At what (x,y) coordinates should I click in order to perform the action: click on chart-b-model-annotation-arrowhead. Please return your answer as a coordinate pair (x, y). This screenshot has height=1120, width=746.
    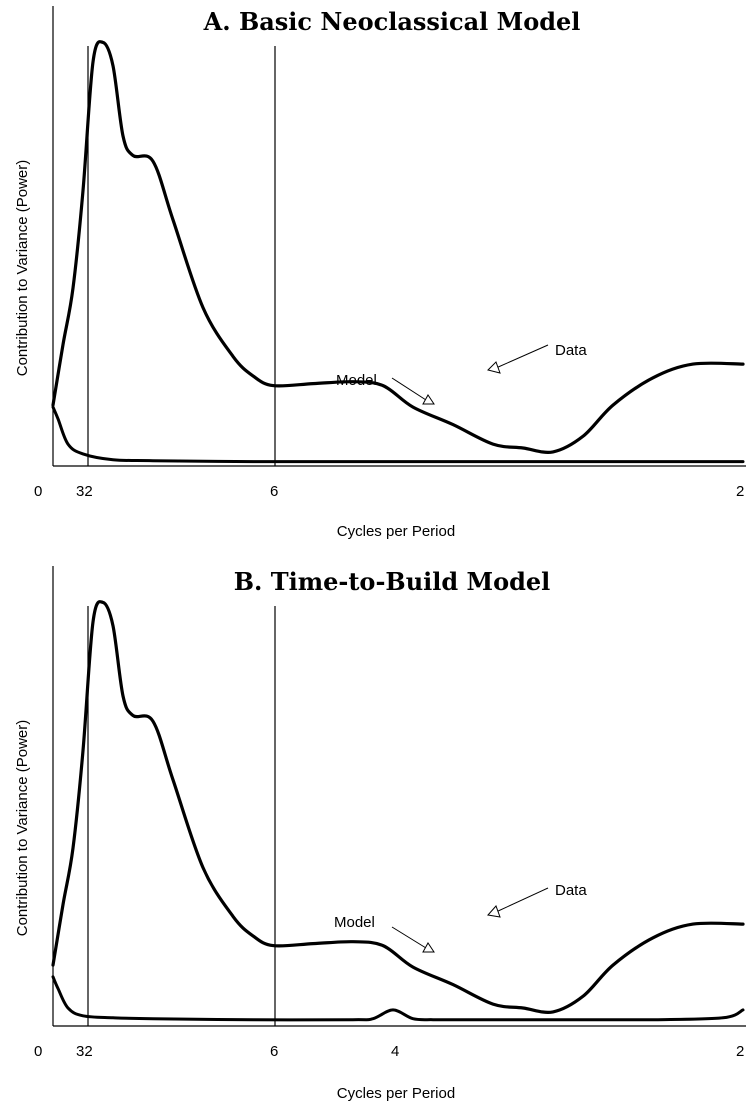
    Looking at the image, I should click on (428, 947).